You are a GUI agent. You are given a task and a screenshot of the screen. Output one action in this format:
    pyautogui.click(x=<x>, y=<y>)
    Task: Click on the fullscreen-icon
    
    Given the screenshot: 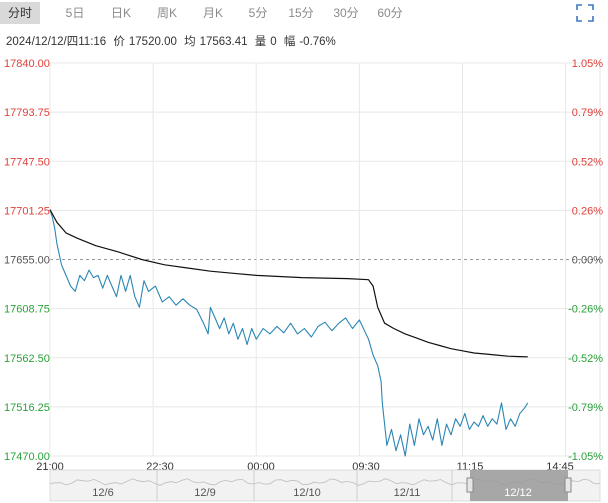 What is the action you would take?
    pyautogui.click(x=585, y=13)
    